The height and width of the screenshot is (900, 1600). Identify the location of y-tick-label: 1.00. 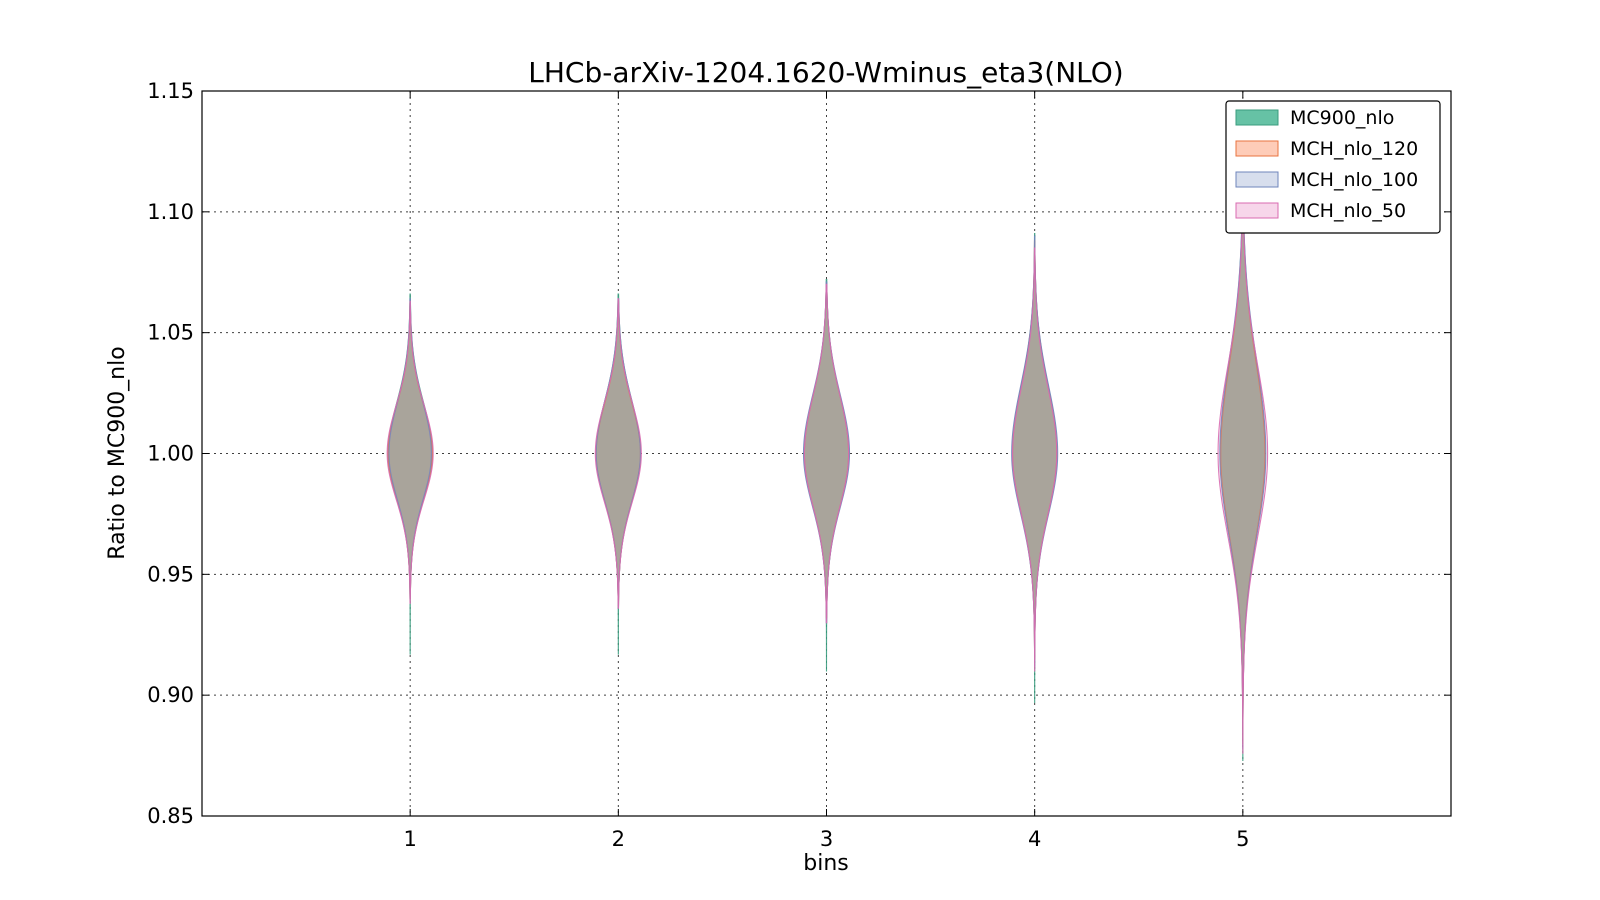
(170, 454).